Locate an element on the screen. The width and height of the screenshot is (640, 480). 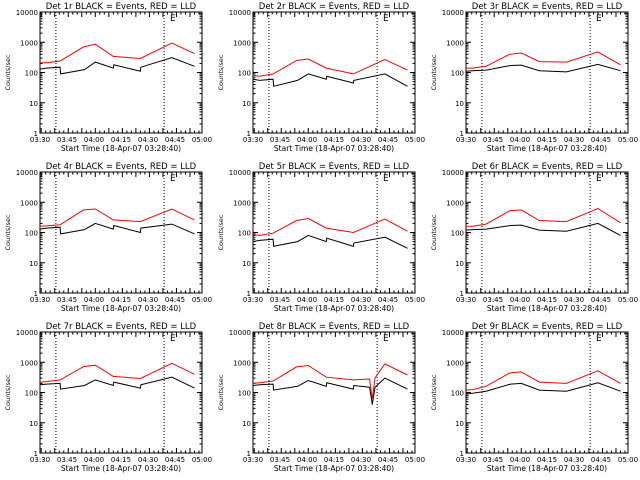
panel-title: Det 5r BLACK = Events, RED = LLD is located at coordinates (334, 167).